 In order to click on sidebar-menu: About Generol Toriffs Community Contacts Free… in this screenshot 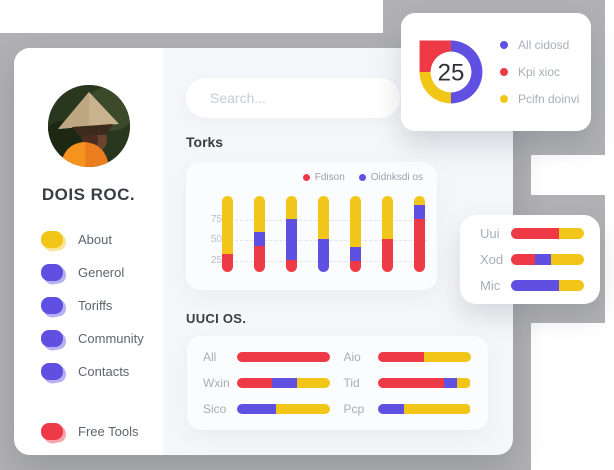, I will do `click(88, 335)`.